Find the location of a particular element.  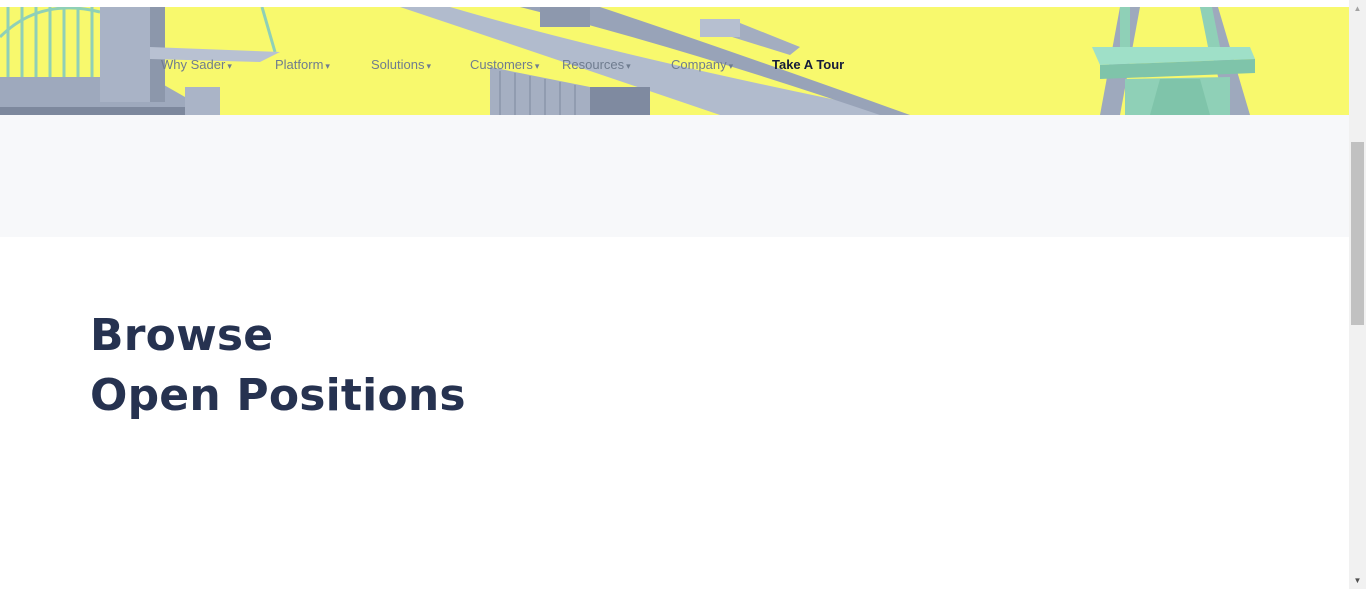

scrollbar-thumb is located at coordinates (1357, 233).